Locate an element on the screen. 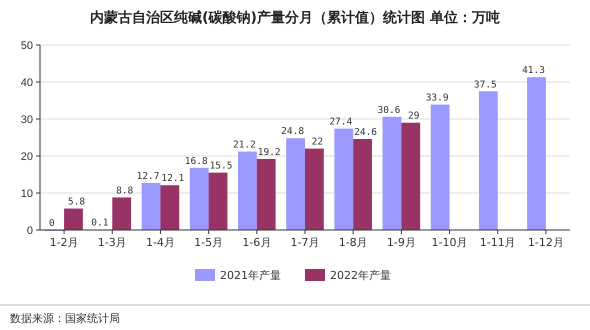  data-label: 21.2 is located at coordinates (244, 145).